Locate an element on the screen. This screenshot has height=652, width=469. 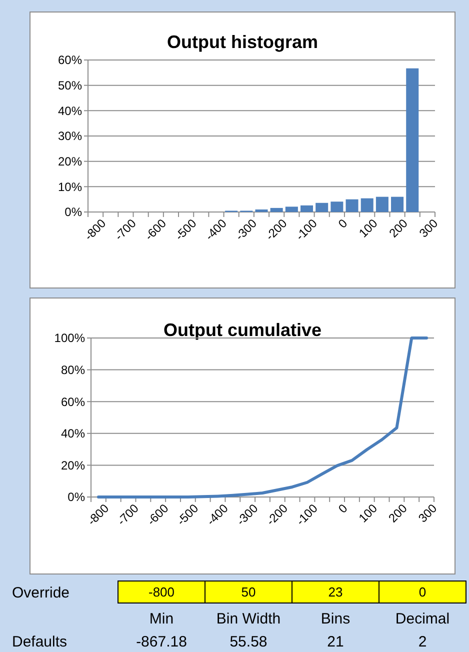
data-label: -800 is located at coordinates (161, 592).